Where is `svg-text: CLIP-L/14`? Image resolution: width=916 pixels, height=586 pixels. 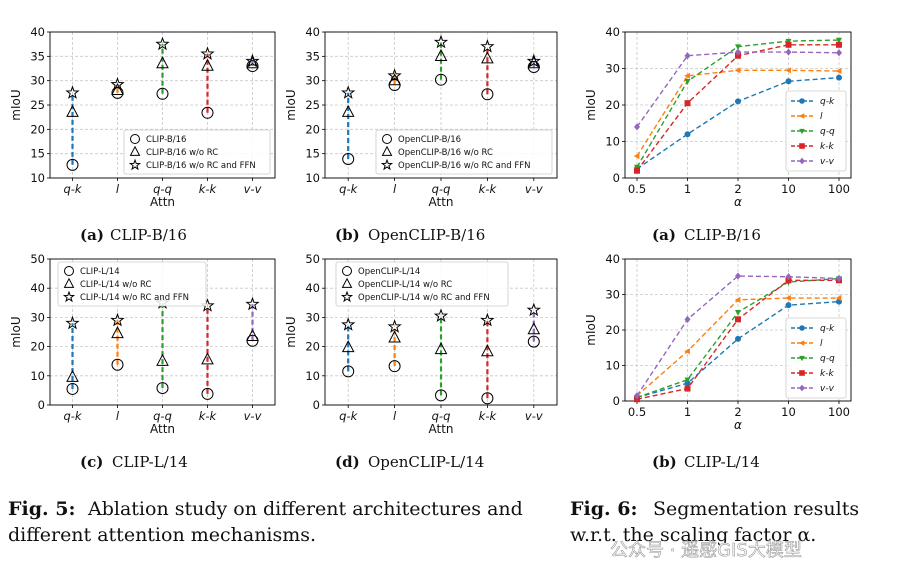
svg-text: CLIP-L/14 is located at coordinates (722, 462).